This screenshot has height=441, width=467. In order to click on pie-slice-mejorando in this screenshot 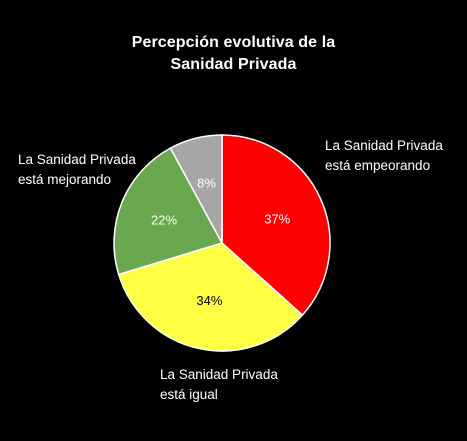, I will do `click(168, 211)`.